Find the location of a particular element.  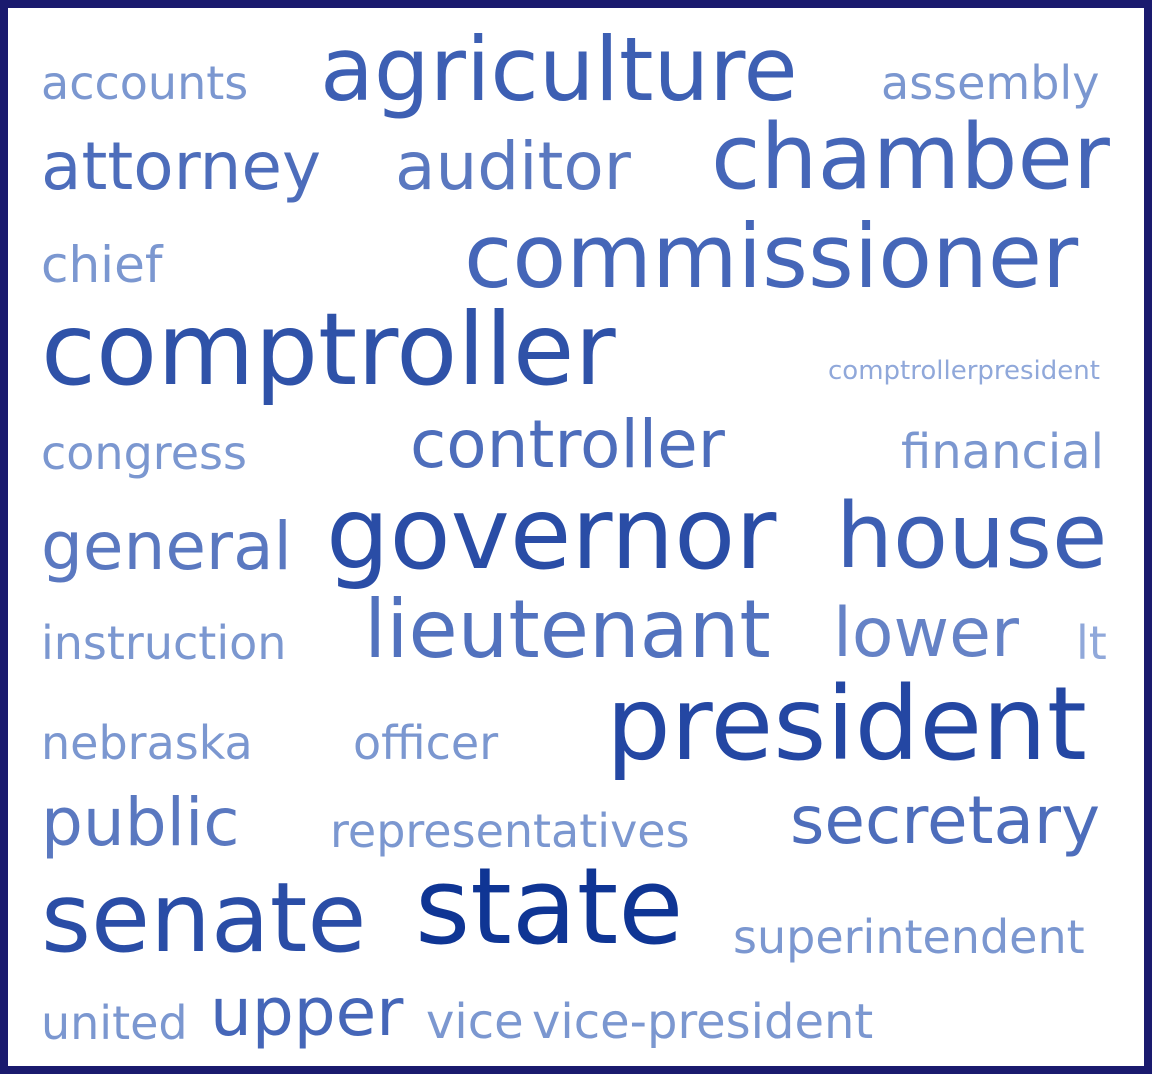

word-representatives: representatives is located at coordinates (510, 831).